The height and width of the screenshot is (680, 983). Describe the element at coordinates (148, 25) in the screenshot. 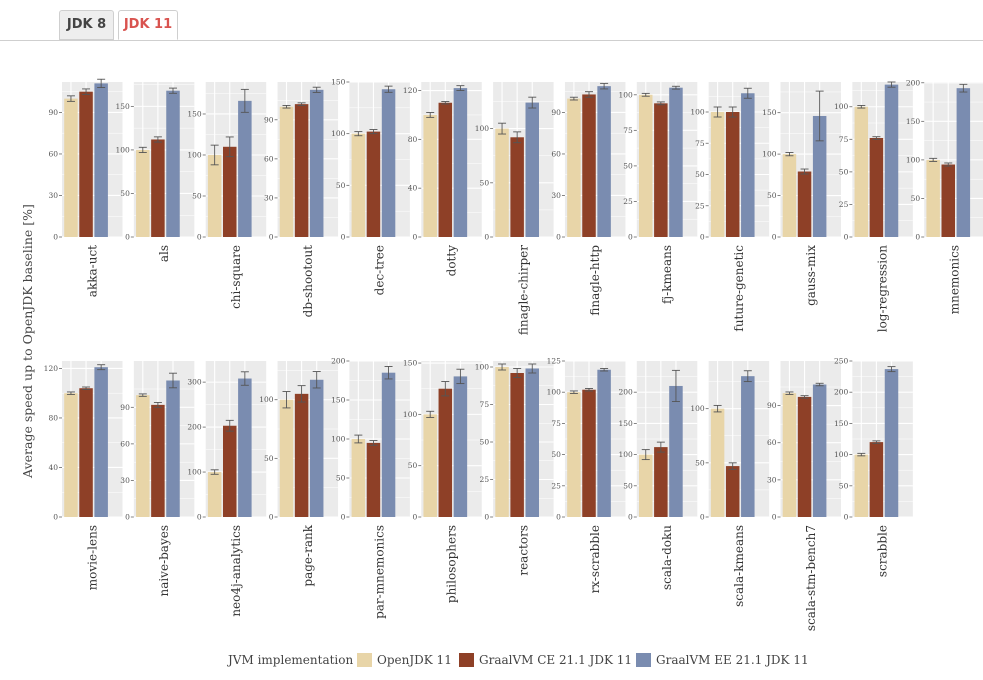

I see `tab-jdk11: JDK 11` at that location.